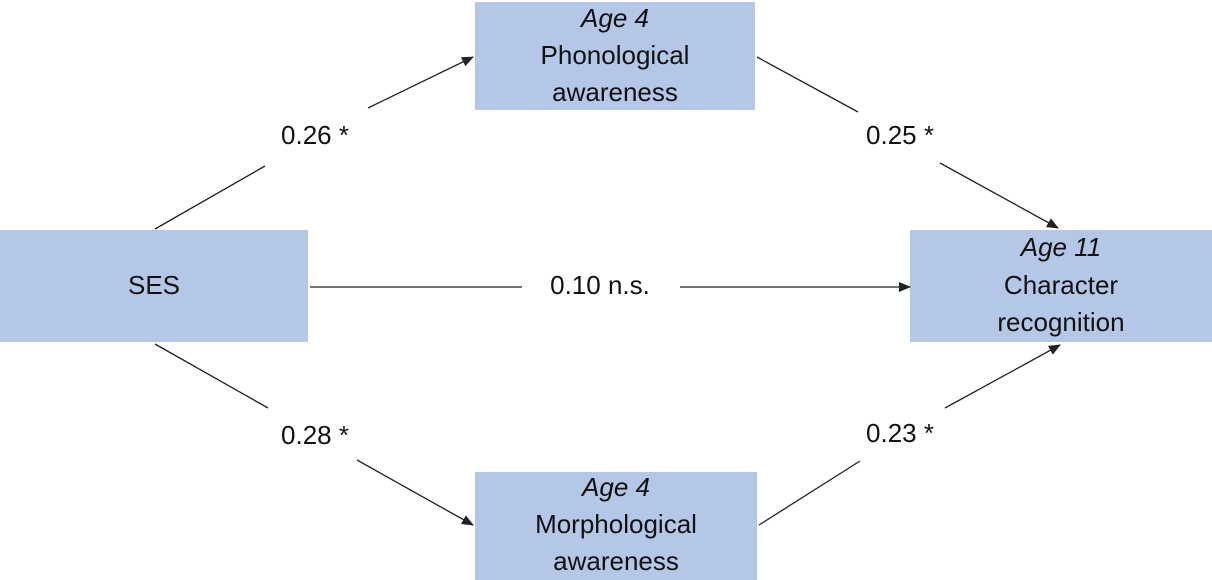 The height and width of the screenshot is (580, 1212). Describe the element at coordinates (315, 435) in the screenshot. I see `edge-label: 0.28 *` at that location.